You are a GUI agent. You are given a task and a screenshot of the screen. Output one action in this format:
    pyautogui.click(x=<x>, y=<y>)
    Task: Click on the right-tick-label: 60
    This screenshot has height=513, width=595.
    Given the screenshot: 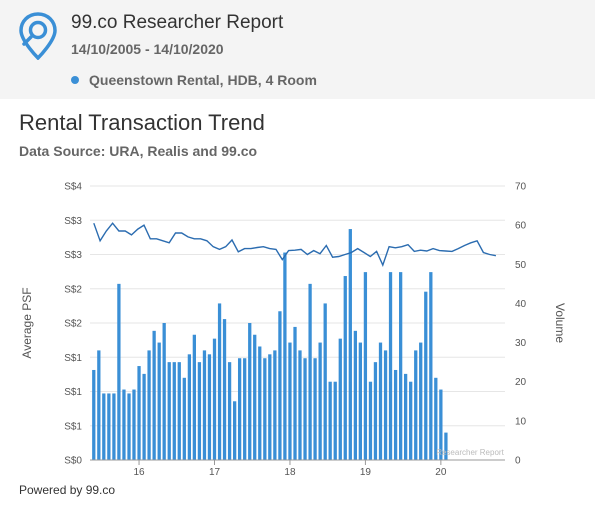 What is the action you would take?
    pyautogui.click(x=521, y=226)
    